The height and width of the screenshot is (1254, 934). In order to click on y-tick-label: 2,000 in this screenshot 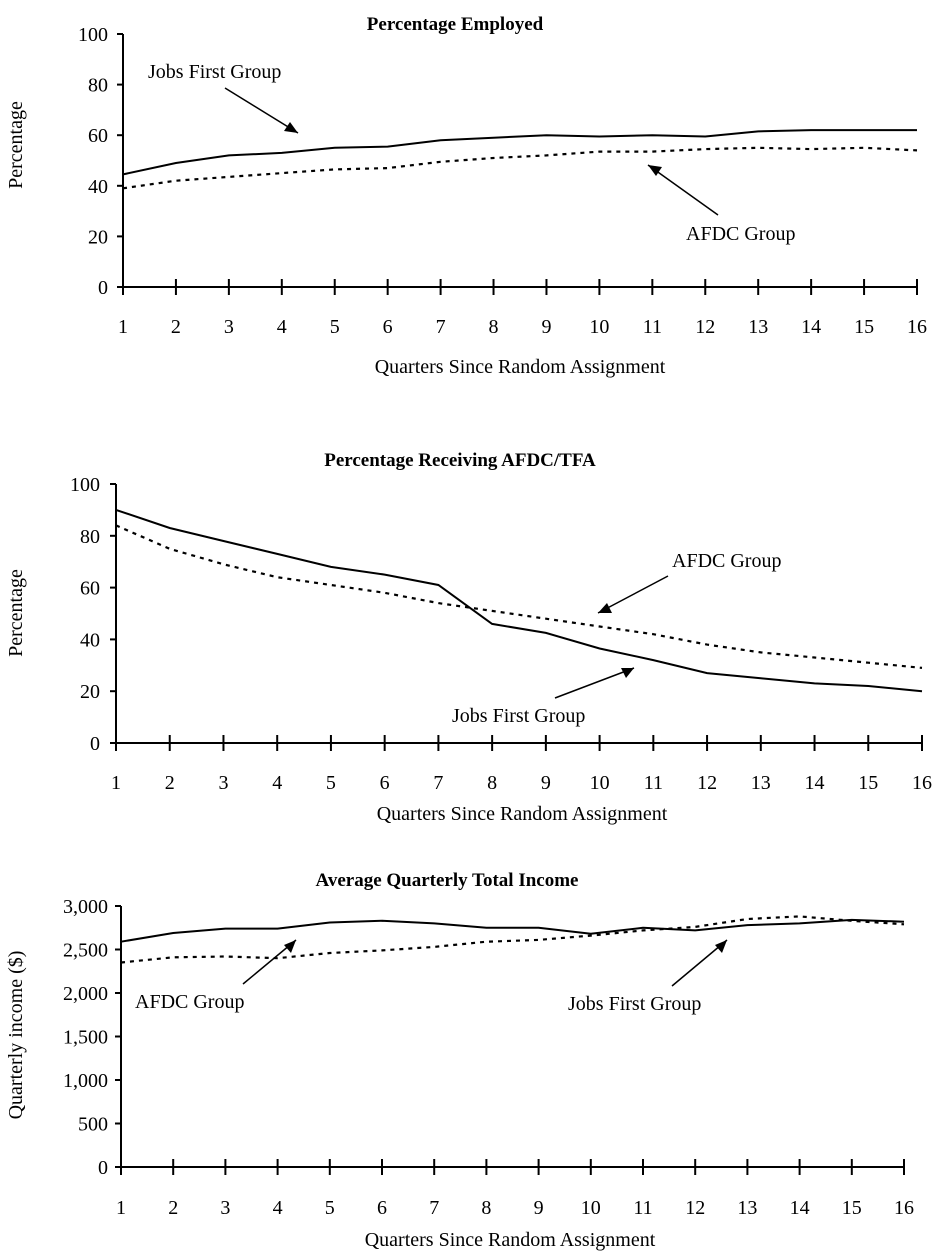, I will do `click(85, 994)`.